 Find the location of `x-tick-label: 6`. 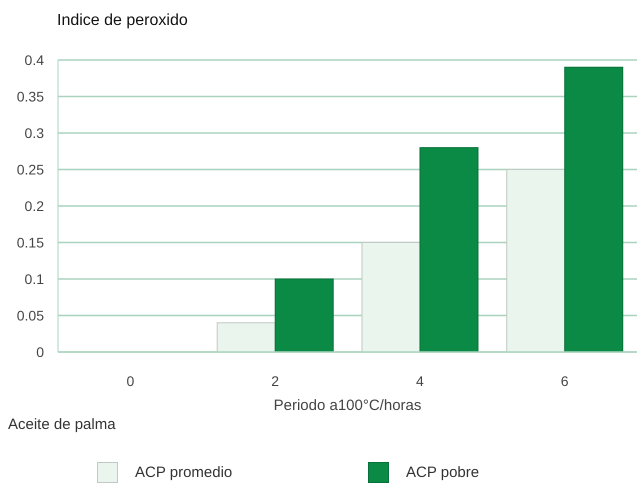

x-tick-label: 6 is located at coordinates (564, 380).